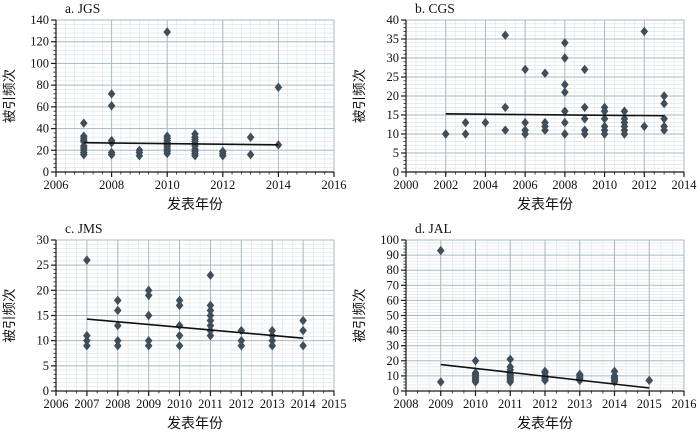 The height and width of the screenshot is (439, 700). I want to click on y-tick-label: 40, so click(43, 129).